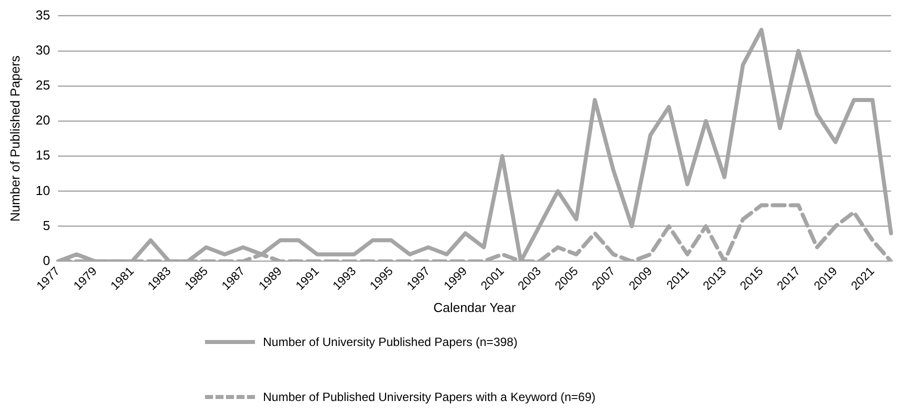 This screenshot has width=909, height=418. I want to click on legend-label: Number of University Published Papers (n=398), so click(390, 342).